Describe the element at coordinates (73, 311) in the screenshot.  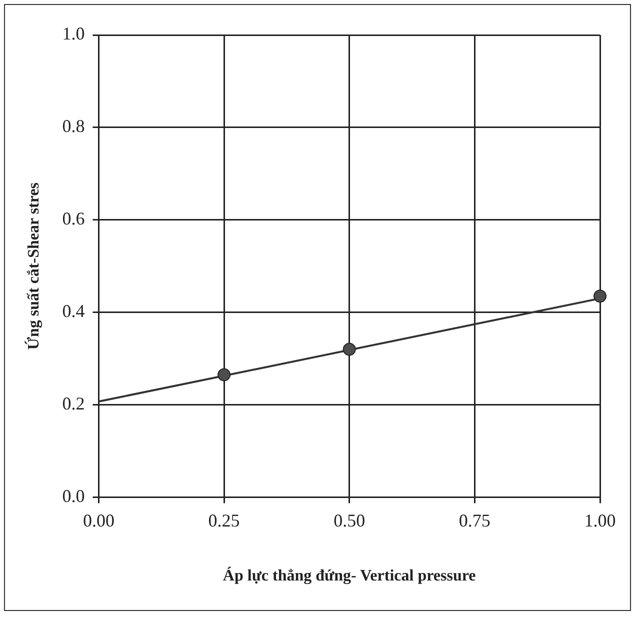
I see `y-tick-label: 0.4` at that location.